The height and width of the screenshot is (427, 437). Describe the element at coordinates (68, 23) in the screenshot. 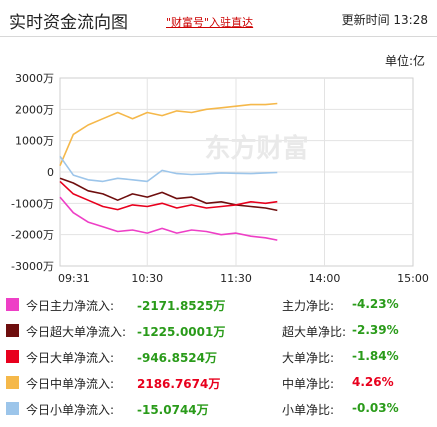

I see `page-title: 实时资金流向图` at that location.